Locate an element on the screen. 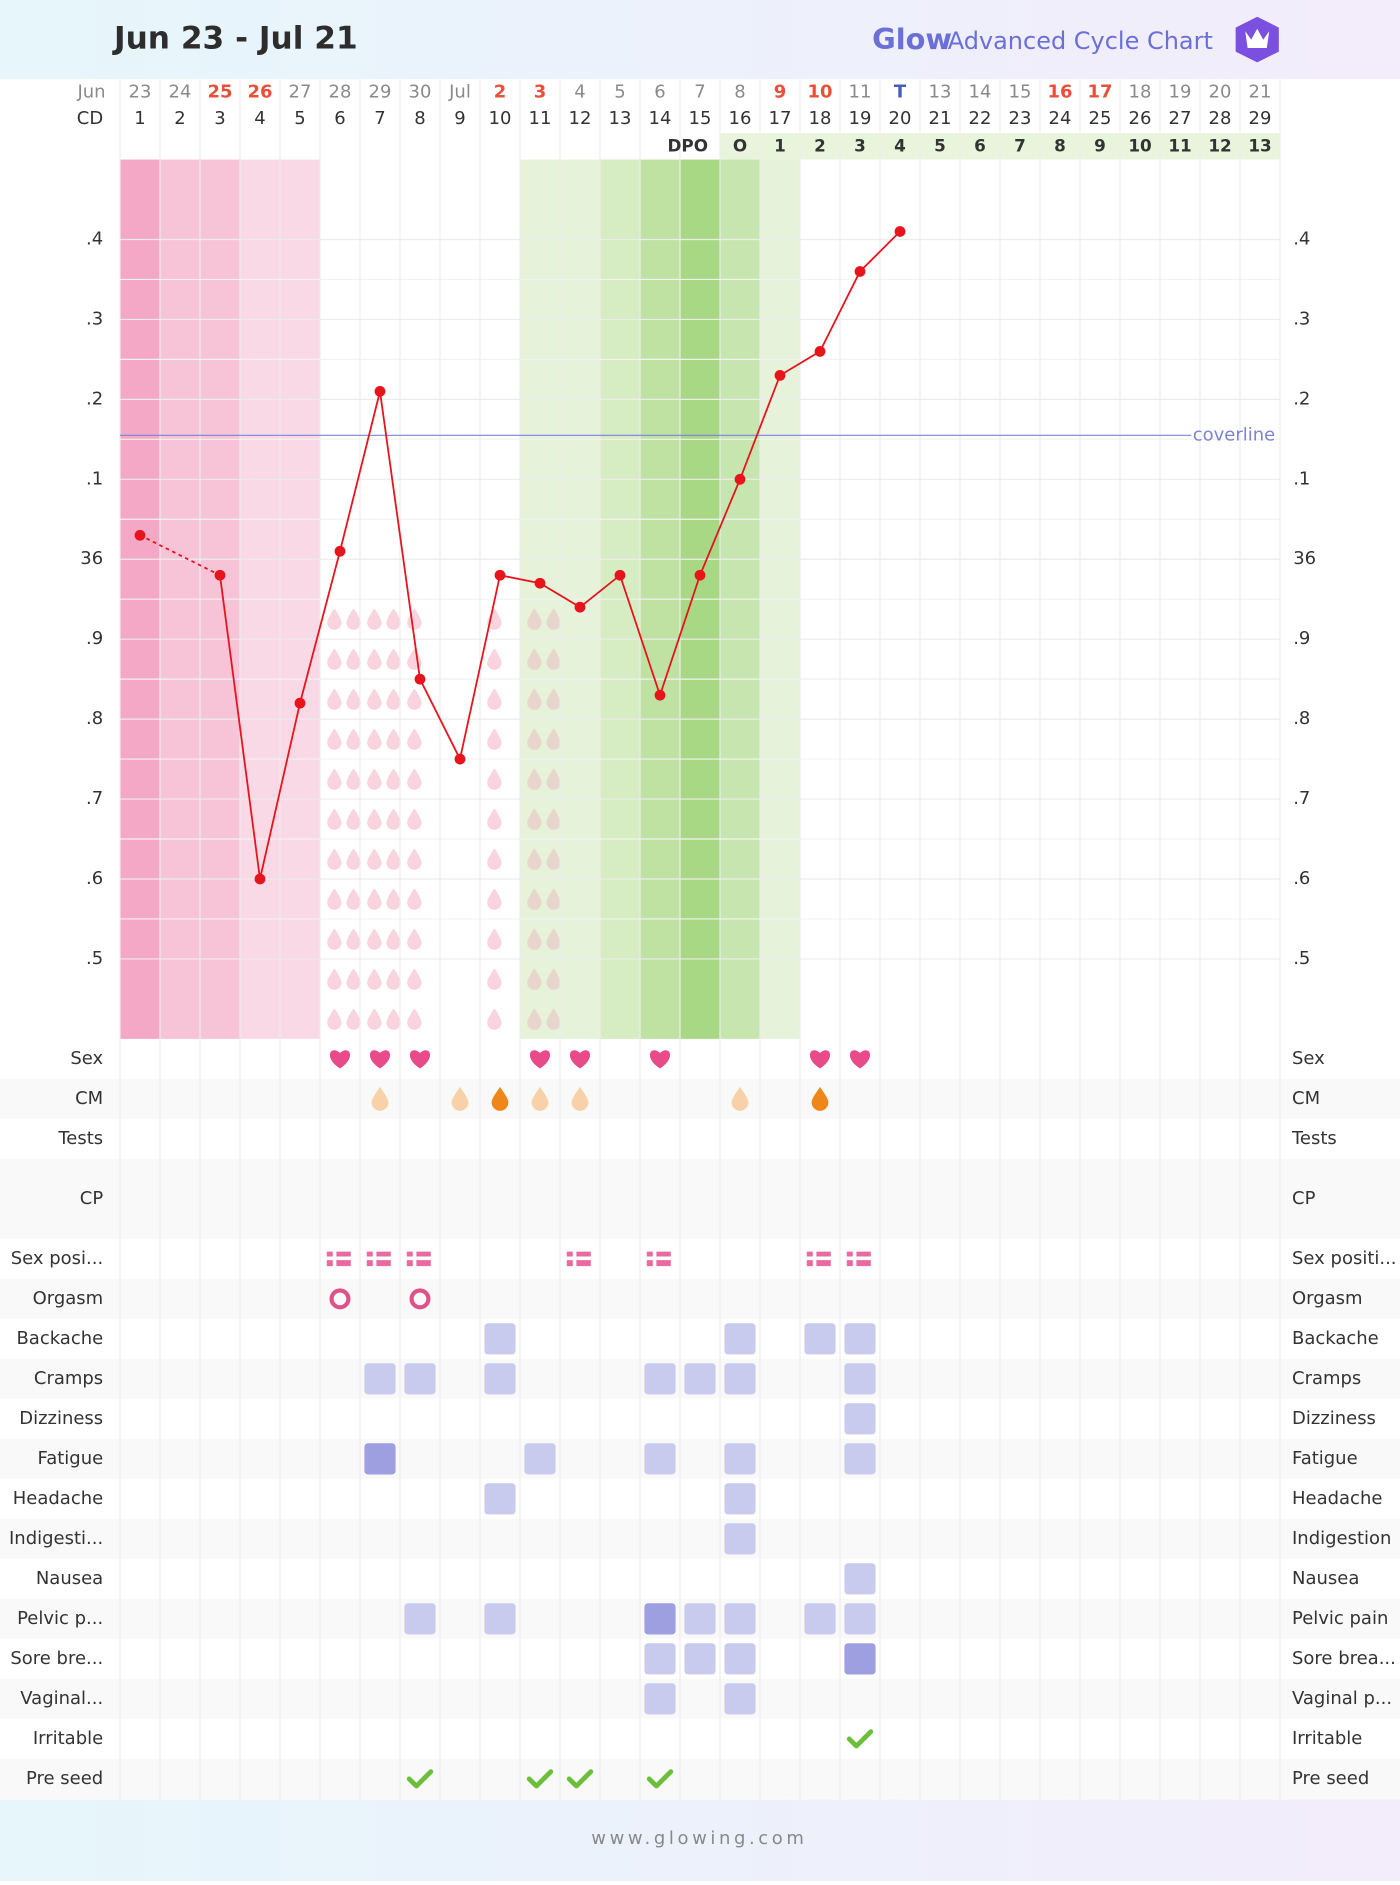 The height and width of the screenshot is (1885, 1400). dpo-value: 12 is located at coordinates (1219, 145).